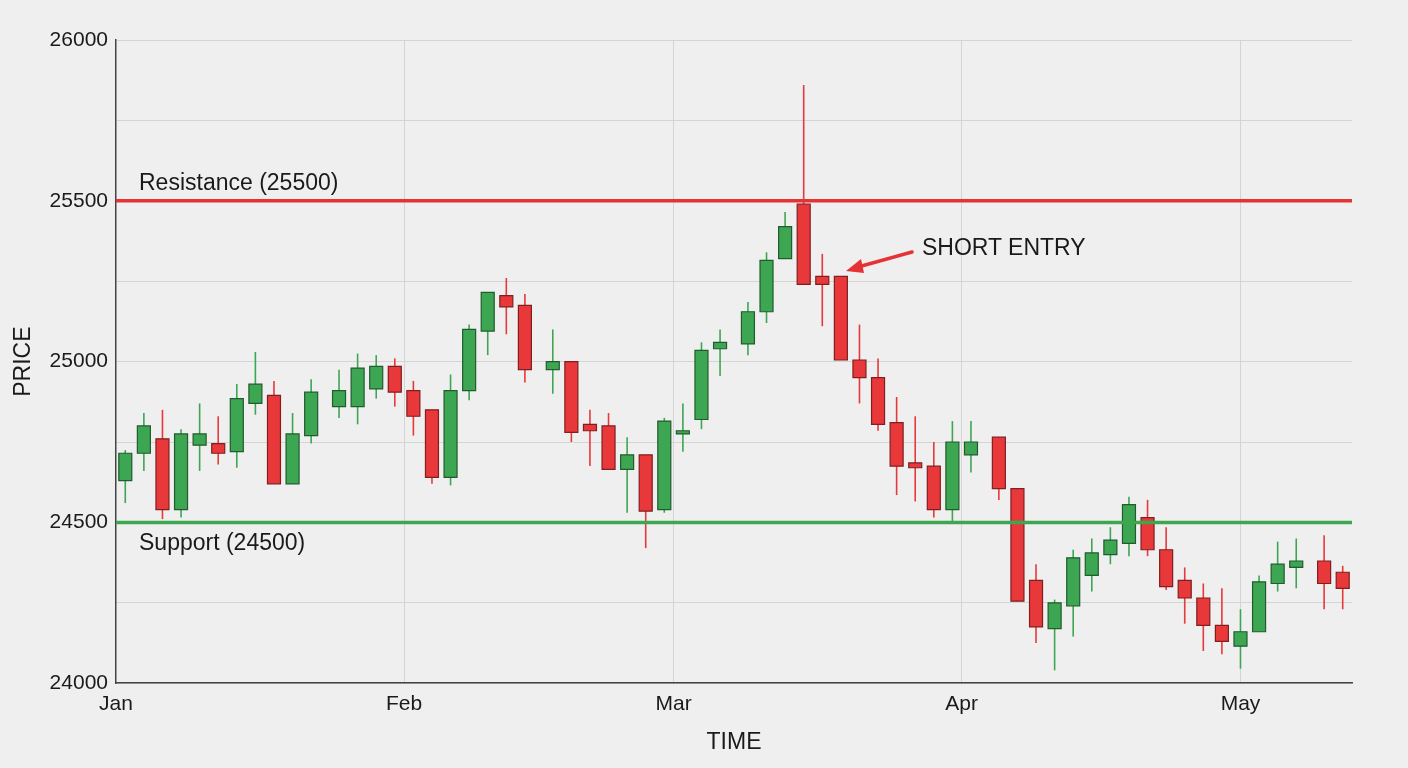 This screenshot has height=768, width=1408. Describe the element at coordinates (78, 681) in the screenshot. I see `y-tick-label: 24000` at that location.